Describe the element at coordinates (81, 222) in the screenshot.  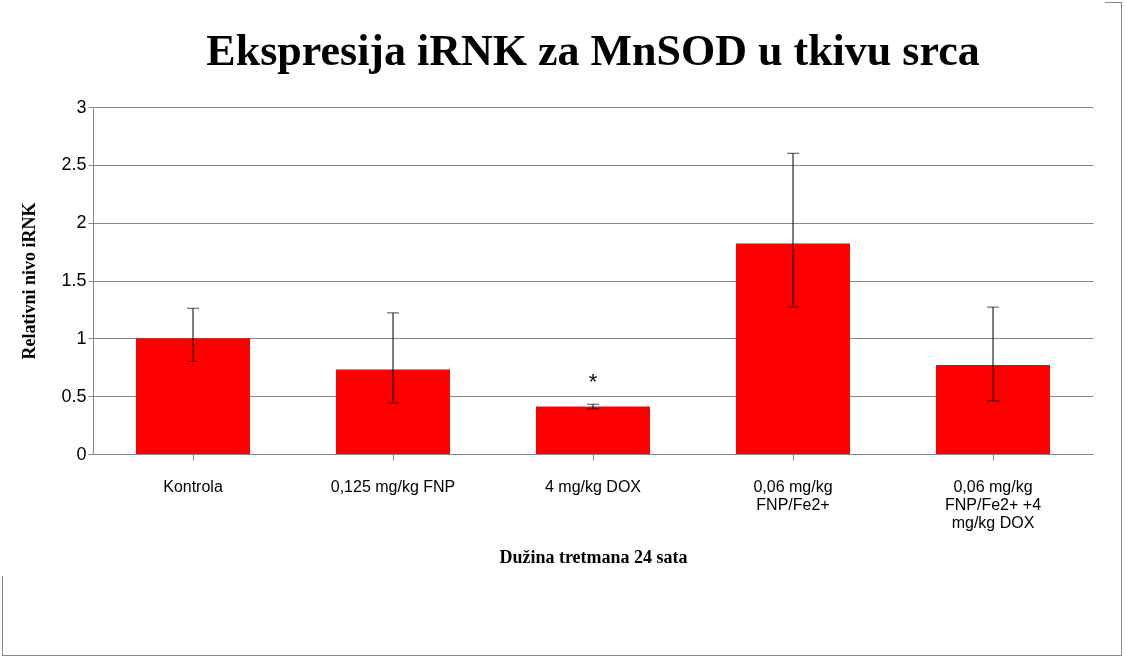
I see `y-tick-label: 2` at that location.